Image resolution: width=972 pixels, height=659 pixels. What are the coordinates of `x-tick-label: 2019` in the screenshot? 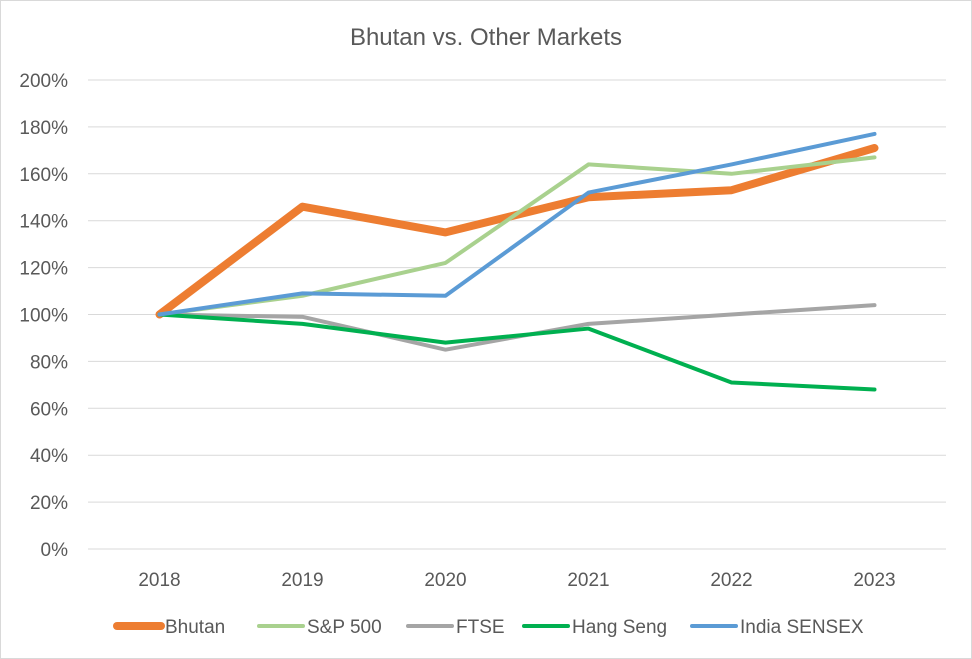 It's located at (302, 580).